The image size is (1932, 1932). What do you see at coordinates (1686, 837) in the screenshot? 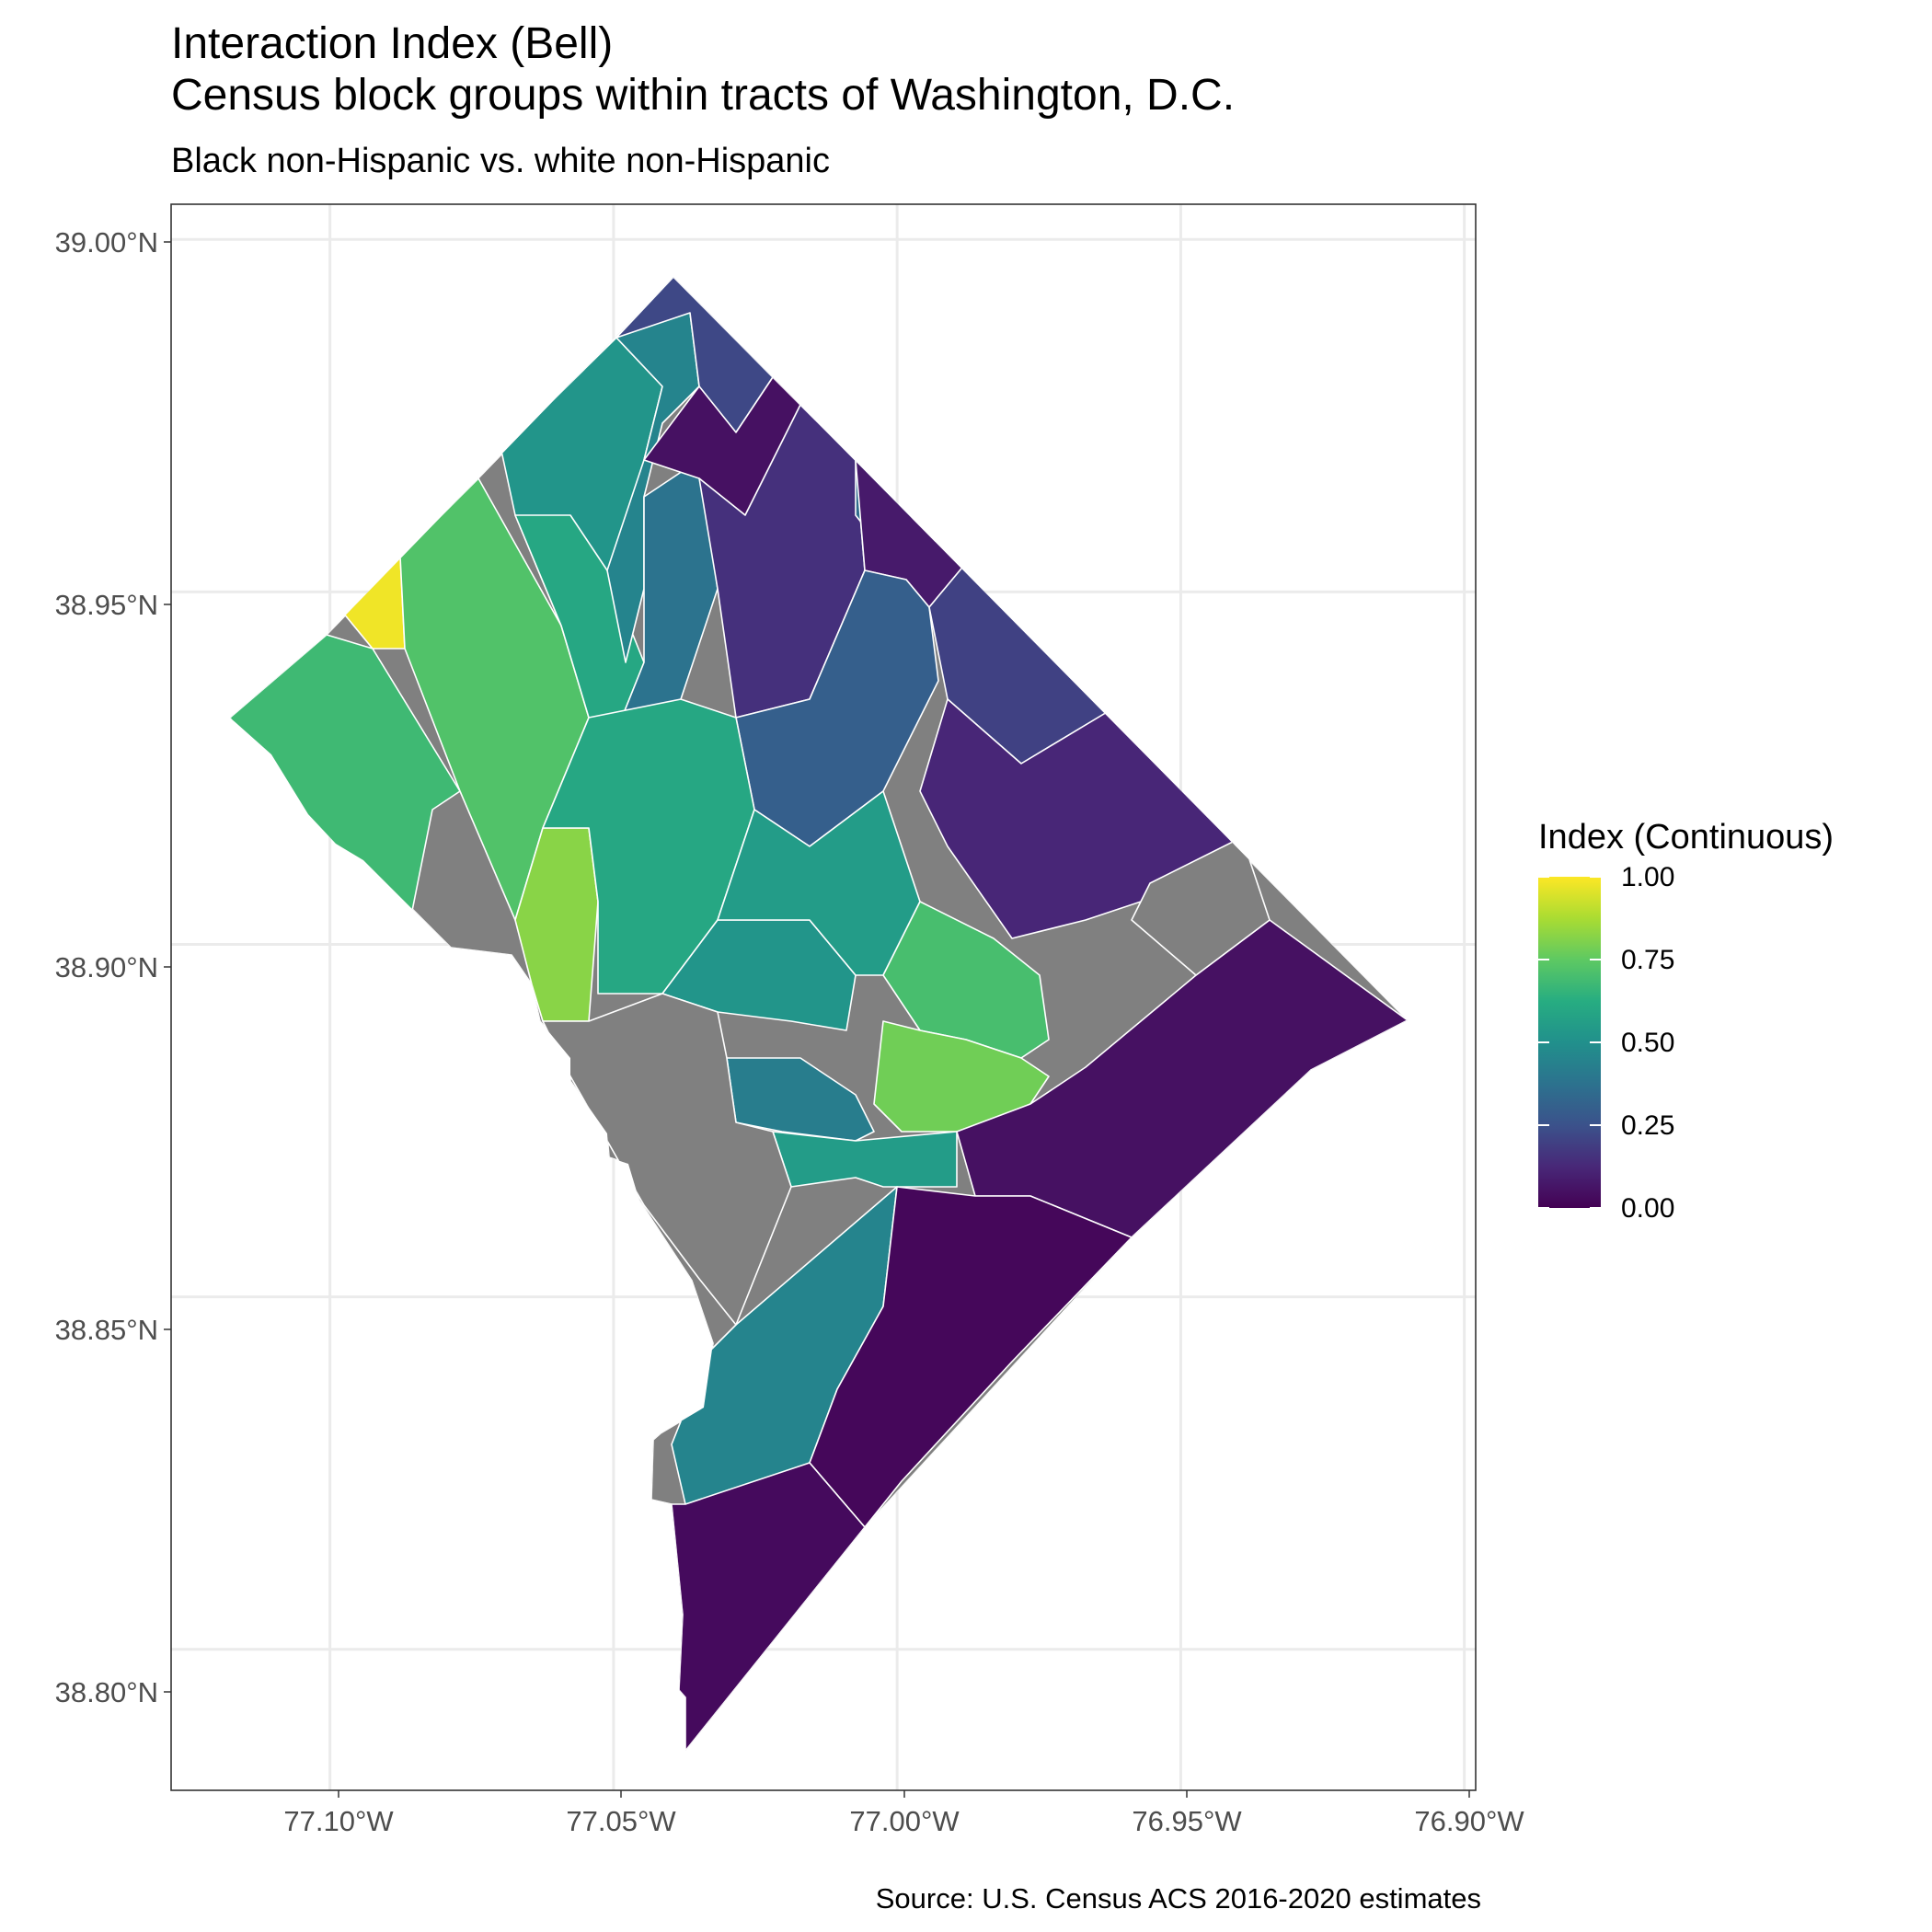
I see `legend-title: Index (Continuous)` at bounding box center [1686, 837].